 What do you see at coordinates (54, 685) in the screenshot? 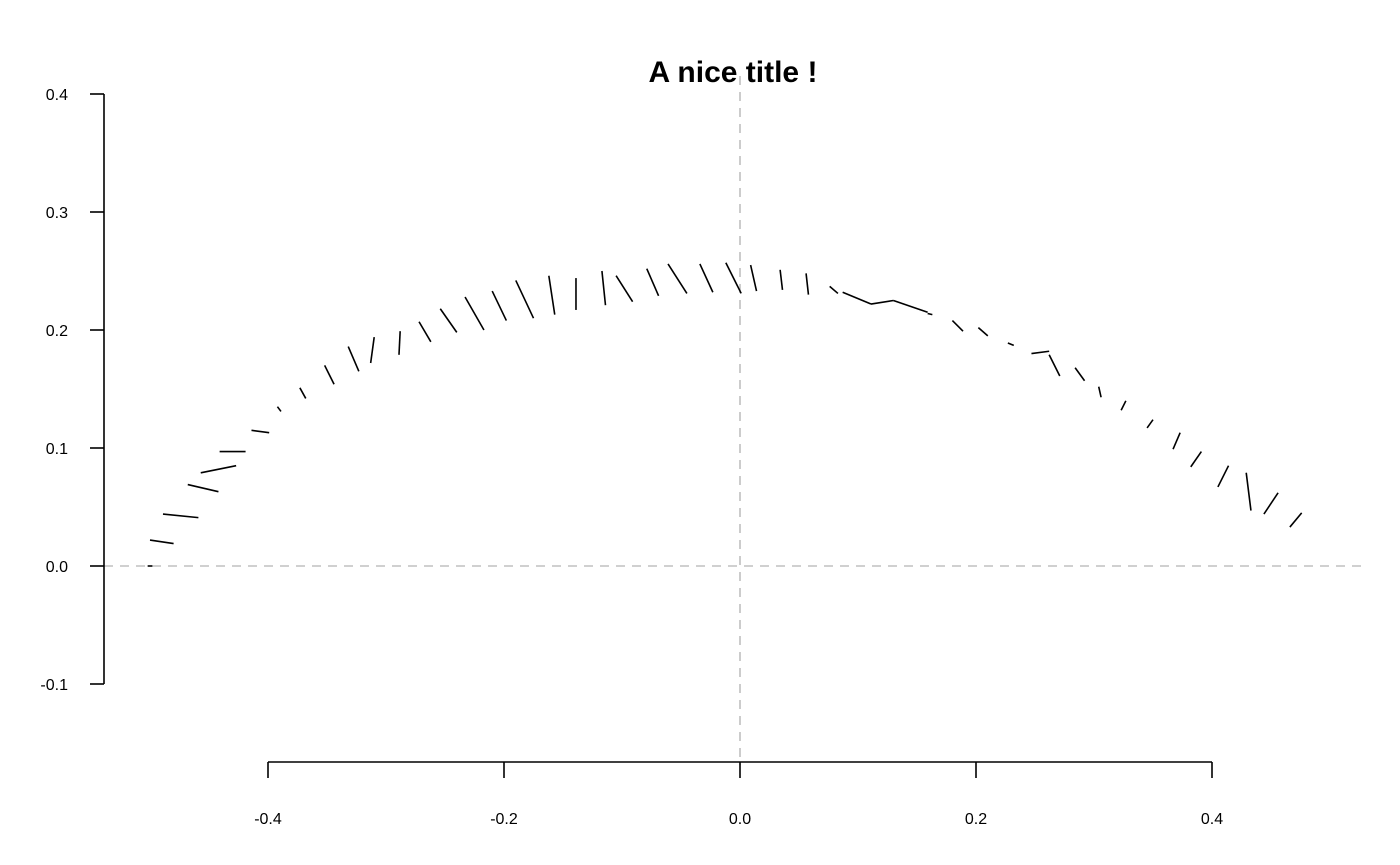
I see `y-tick-label: -0.1` at bounding box center [54, 685].